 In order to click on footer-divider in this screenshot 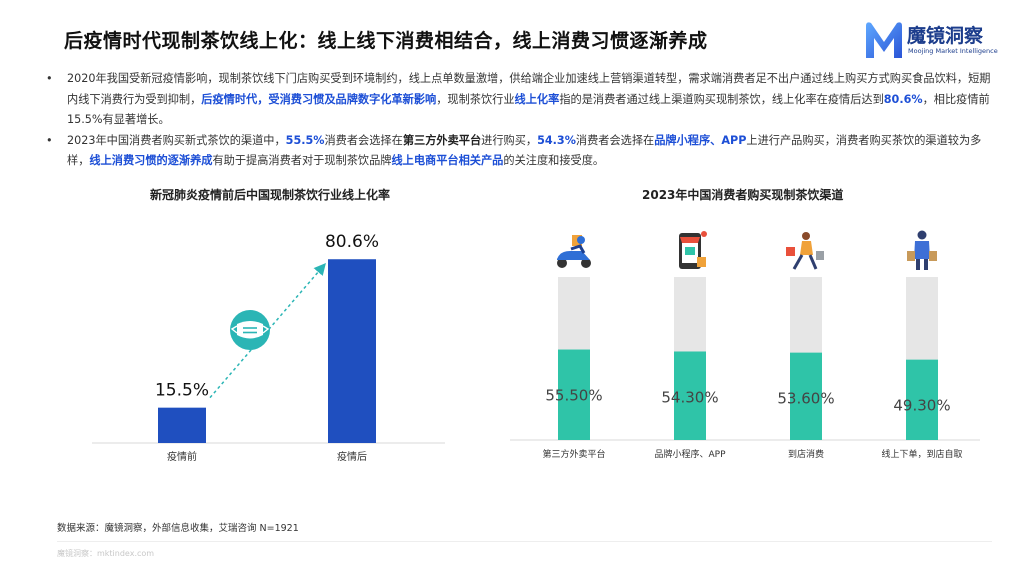, I will do `click(524, 541)`.